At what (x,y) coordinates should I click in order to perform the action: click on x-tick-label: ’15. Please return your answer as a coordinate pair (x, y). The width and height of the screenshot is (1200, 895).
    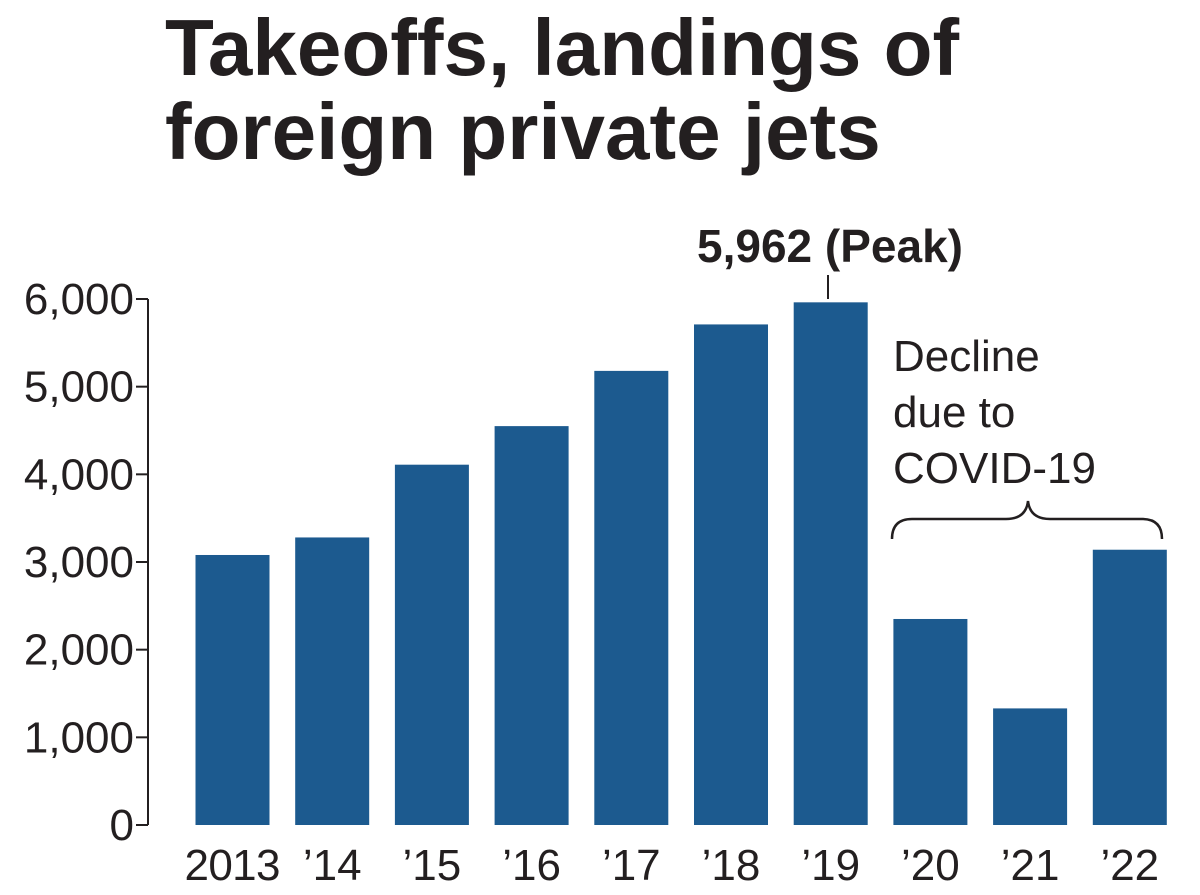
    Looking at the image, I should click on (432, 865).